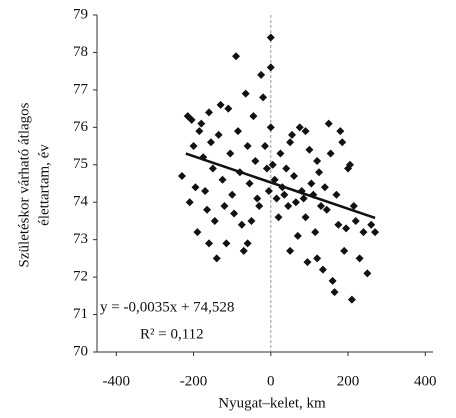 This screenshot has width=456, height=418. I want to click on x-tick-label: 200, so click(348, 381).